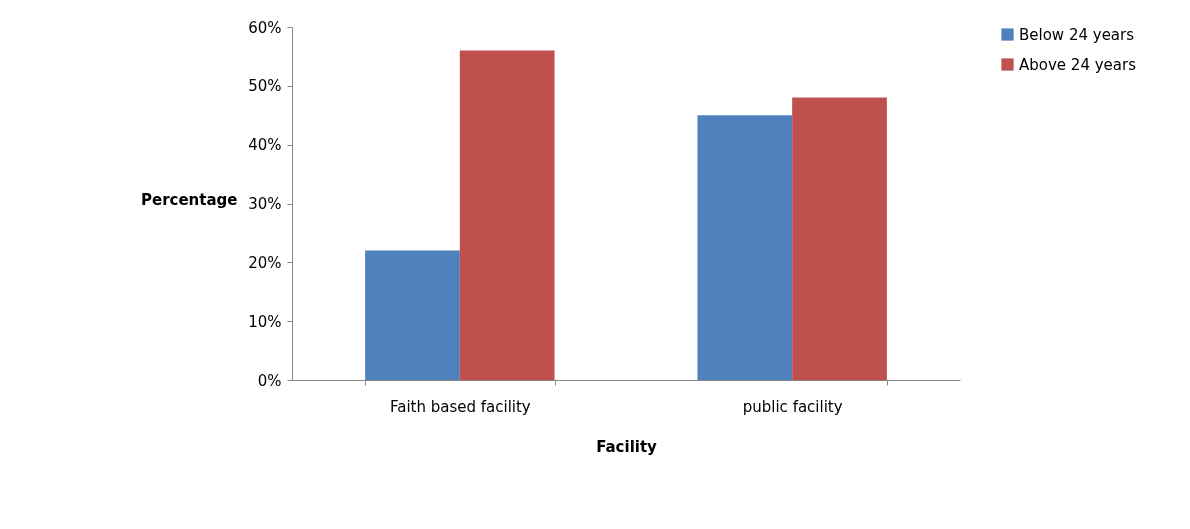  Describe the element at coordinates (460, 406) in the screenshot. I see `x-tick-label: Faith based facility` at that location.